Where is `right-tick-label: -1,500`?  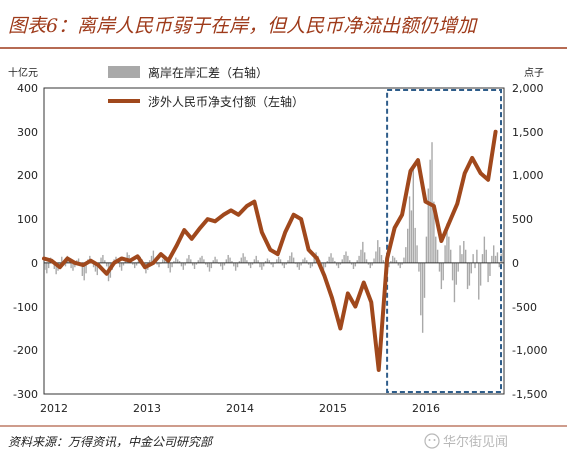
right-tick-label: -1,500 is located at coordinates (529, 394).